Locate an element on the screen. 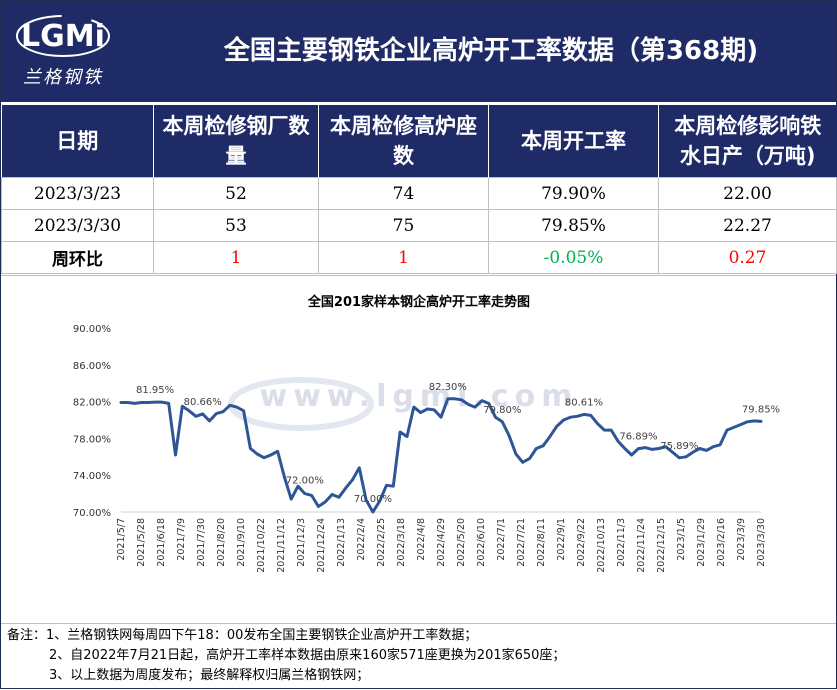 The width and height of the screenshot is (837, 690). report-header: LGMi 兰格钢铁 全国主要钢铁企业高炉开工率数据（第368期) is located at coordinates (418, 51).